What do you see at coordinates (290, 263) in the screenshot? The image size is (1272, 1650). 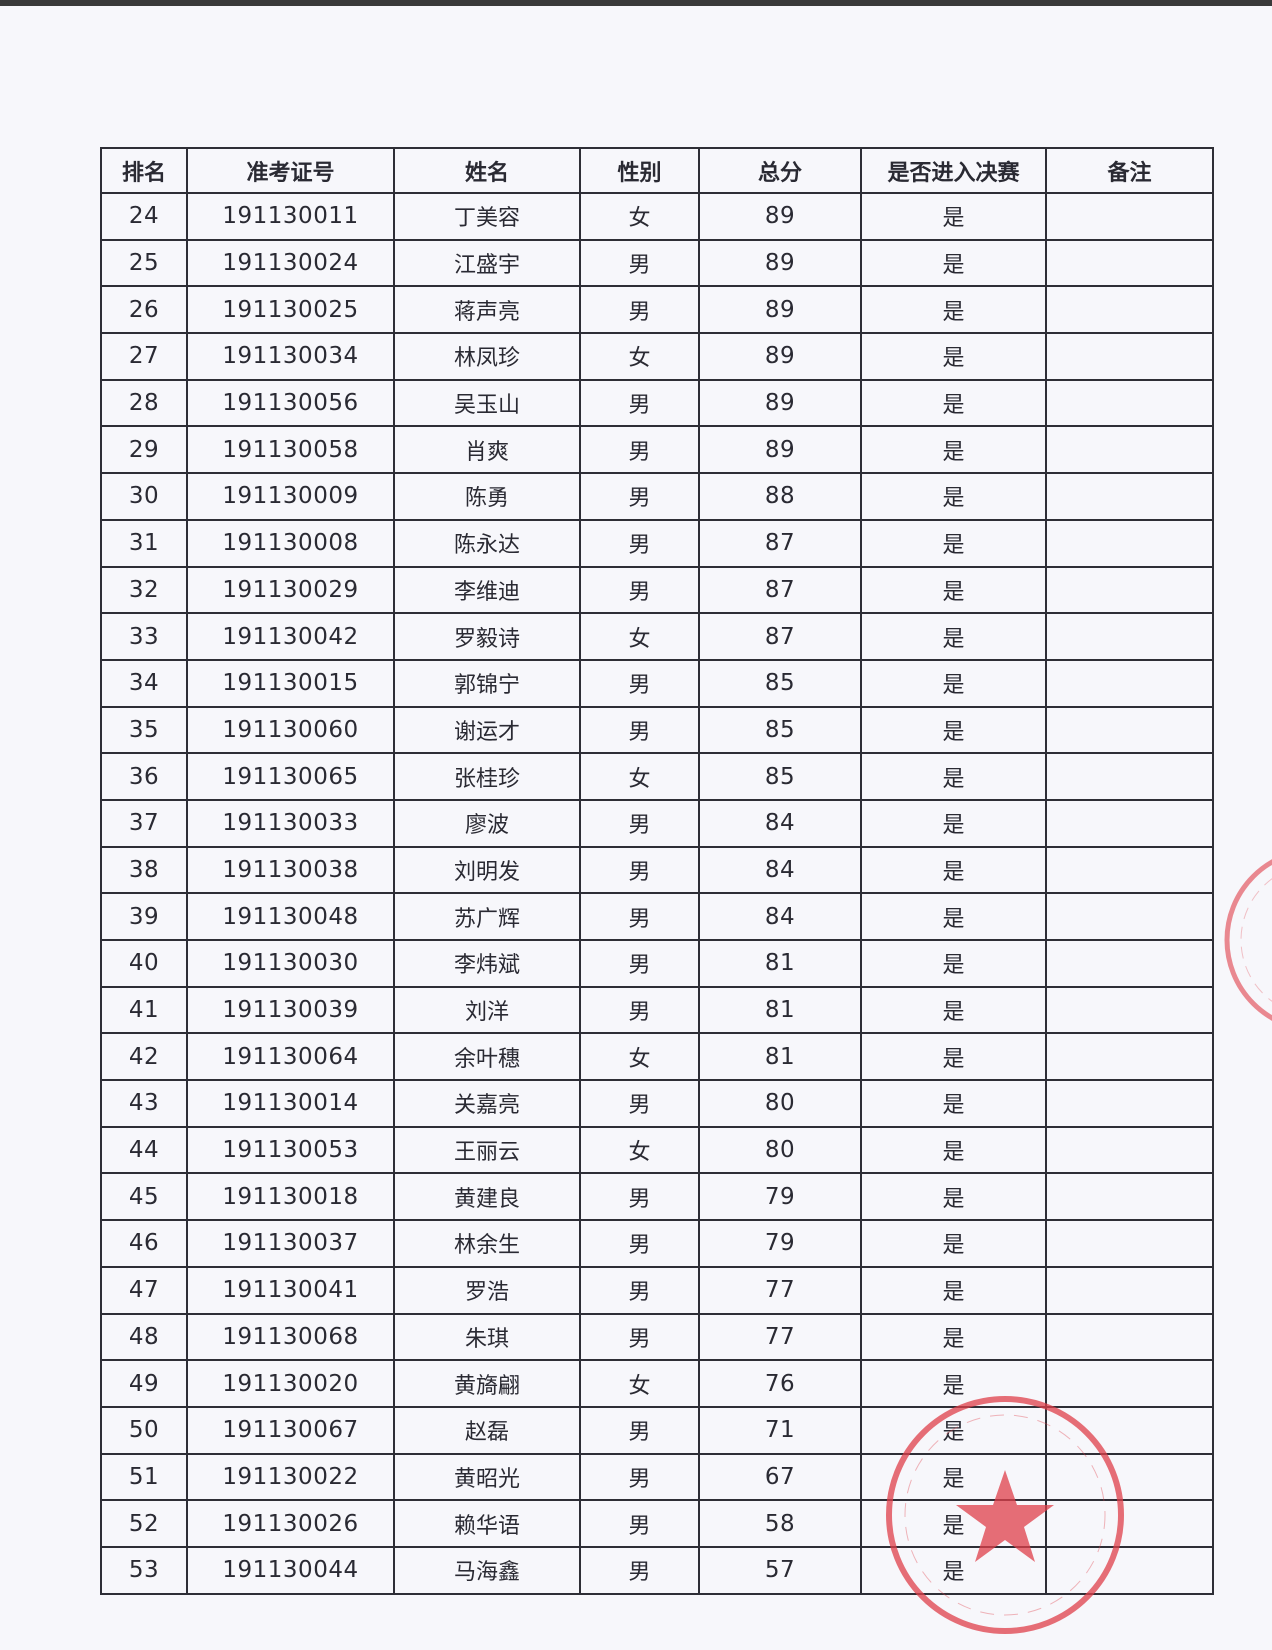 I see `exam-id-cell: 191130024` at bounding box center [290, 263].